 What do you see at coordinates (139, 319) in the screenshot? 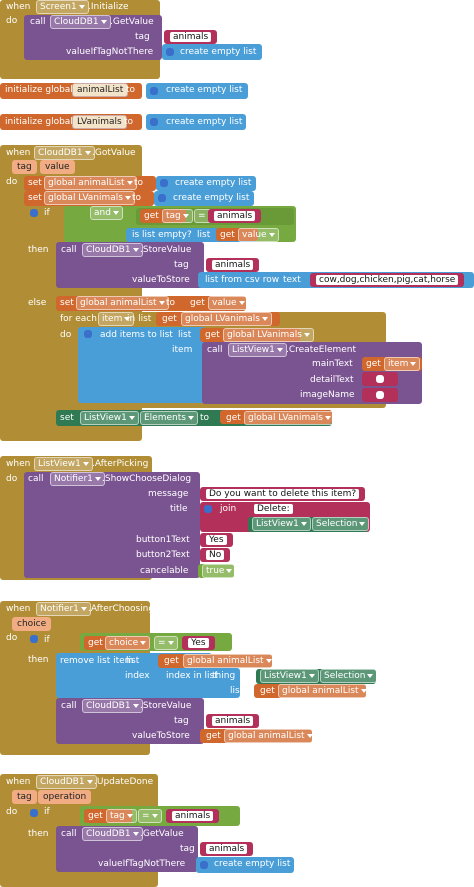
I see `block-label: in list` at bounding box center [139, 319].